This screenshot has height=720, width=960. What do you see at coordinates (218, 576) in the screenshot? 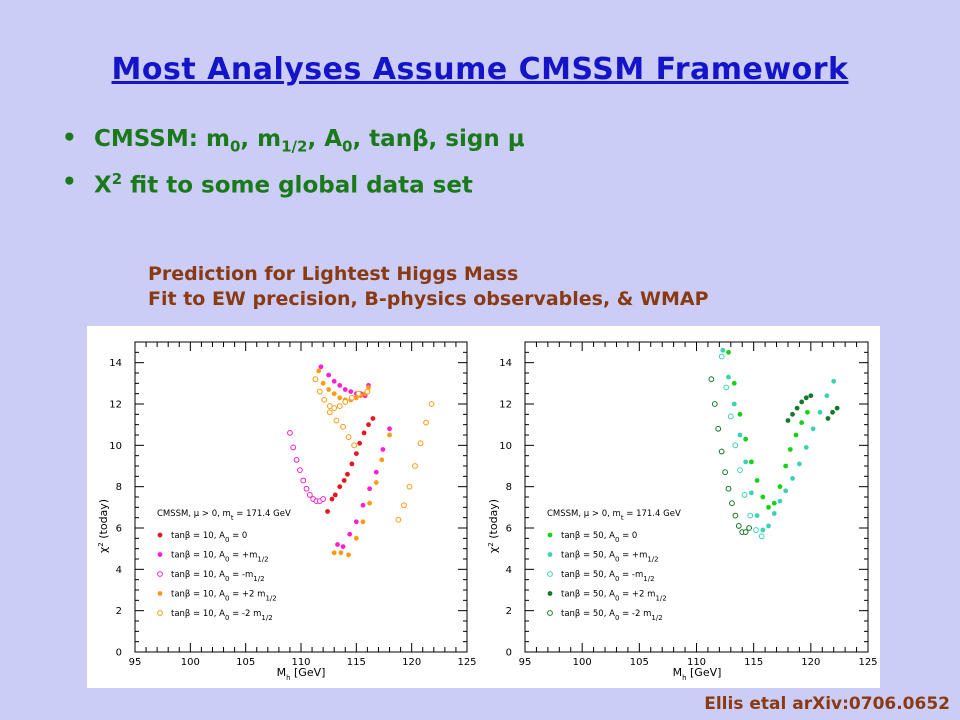
I see `legend-label: tanβ = 10, A0 = -m1/2` at bounding box center [218, 576].